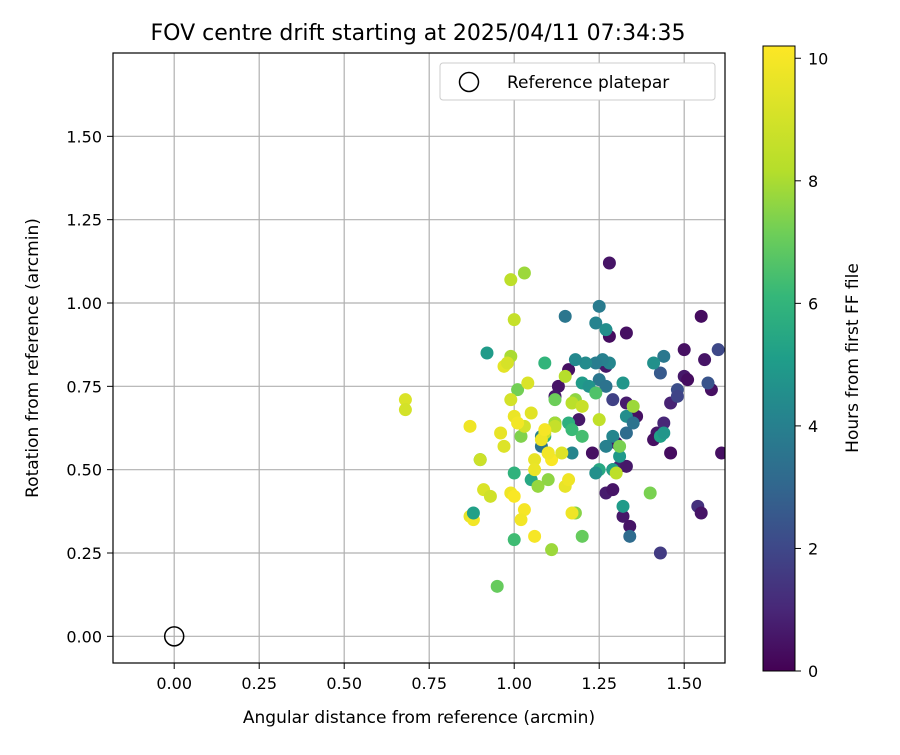 Image resolution: width=900 pixels, height=755 pixels. Describe the element at coordinates (84, 136) in the screenshot. I see `y-tick-label: 1.50` at that location.